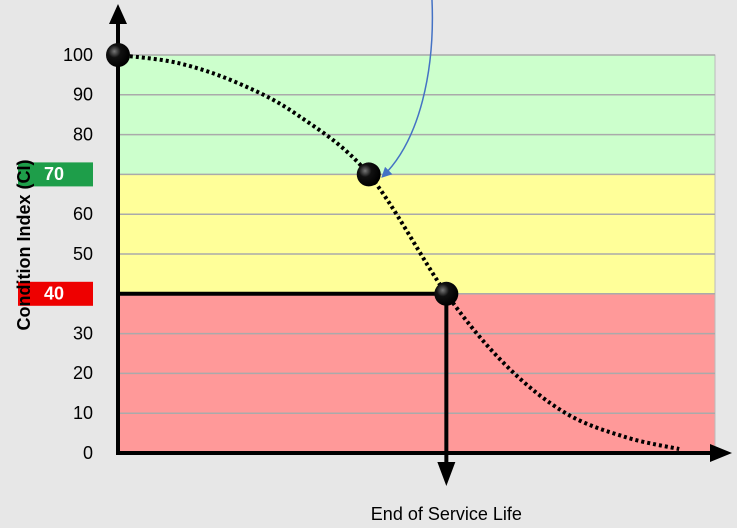 This screenshot has width=737, height=528. I want to click on service-life-arrow, so click(446, 474).